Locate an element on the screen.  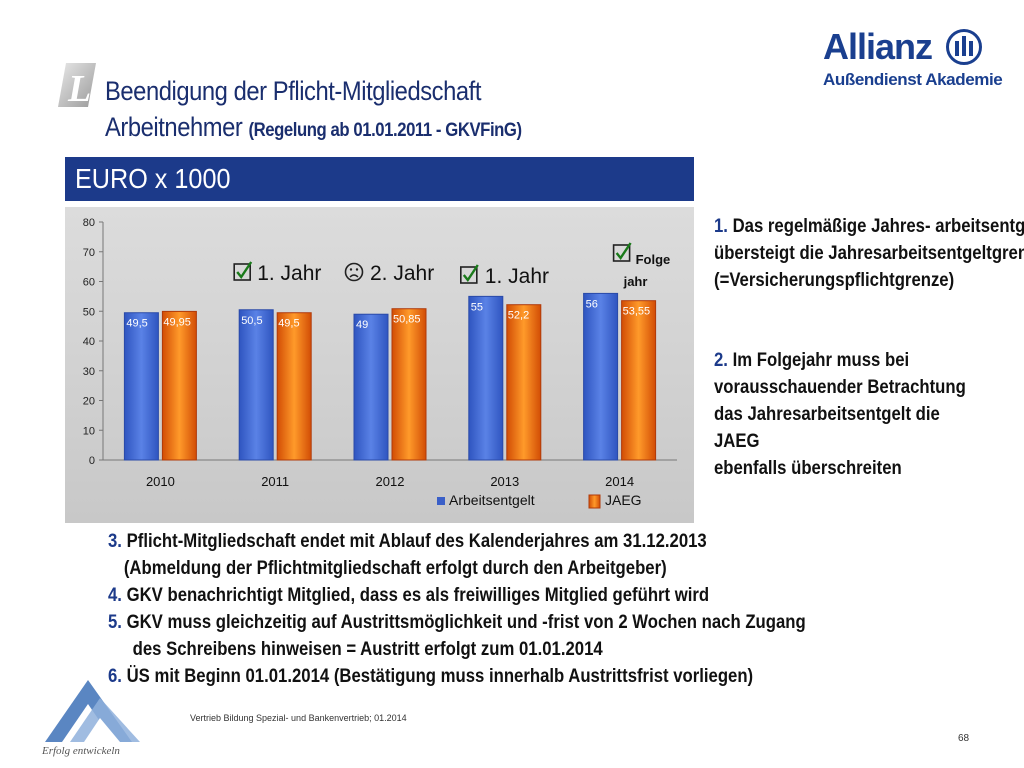
bar-arbeitsentgelt-2012 is located at coordinates (371, 387).